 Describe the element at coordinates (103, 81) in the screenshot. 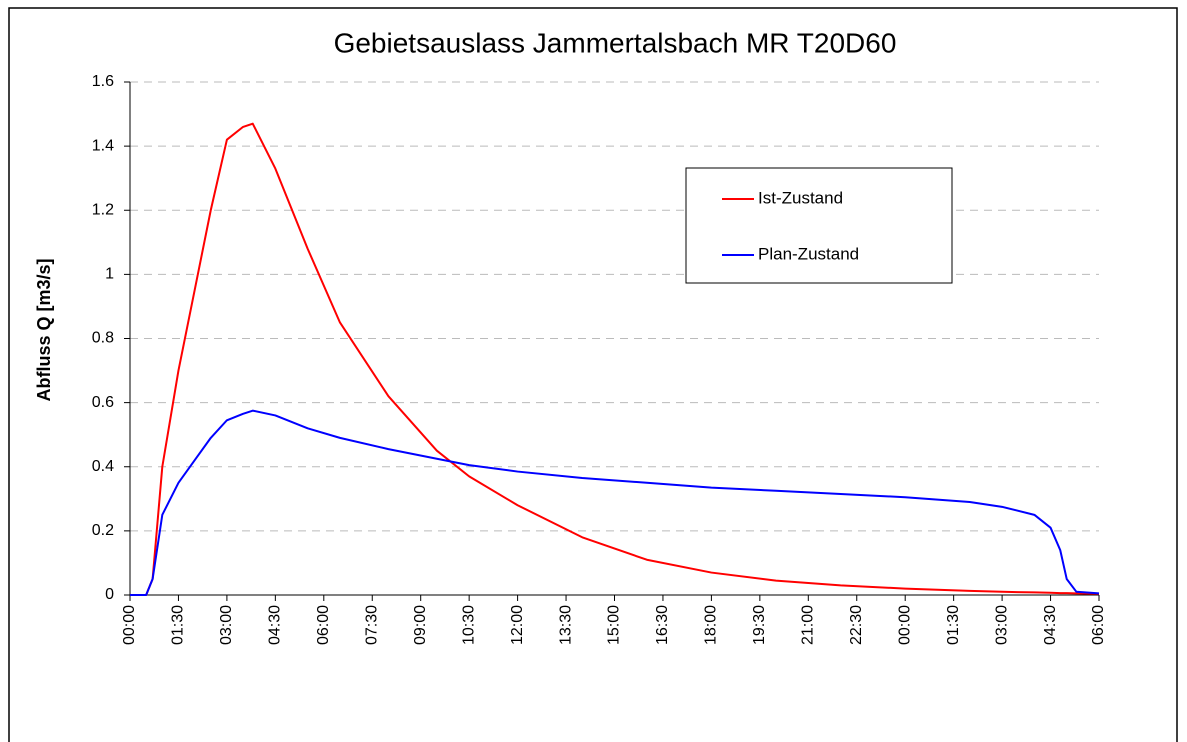

I see `y-tick-label: 1.6` at that location.